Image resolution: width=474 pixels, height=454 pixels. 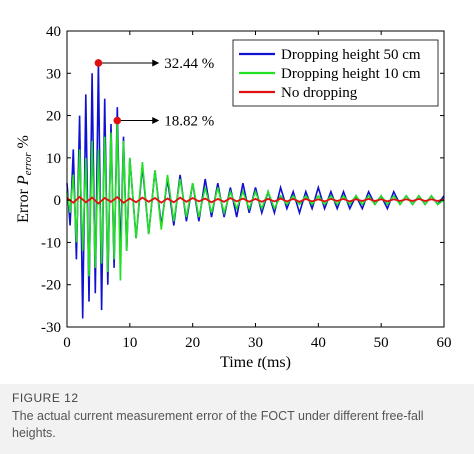 What do you see at coordinates (51, 328) in the screenshot?
I see `y-tick-label-0: -30` at bounding box center [51, 328].